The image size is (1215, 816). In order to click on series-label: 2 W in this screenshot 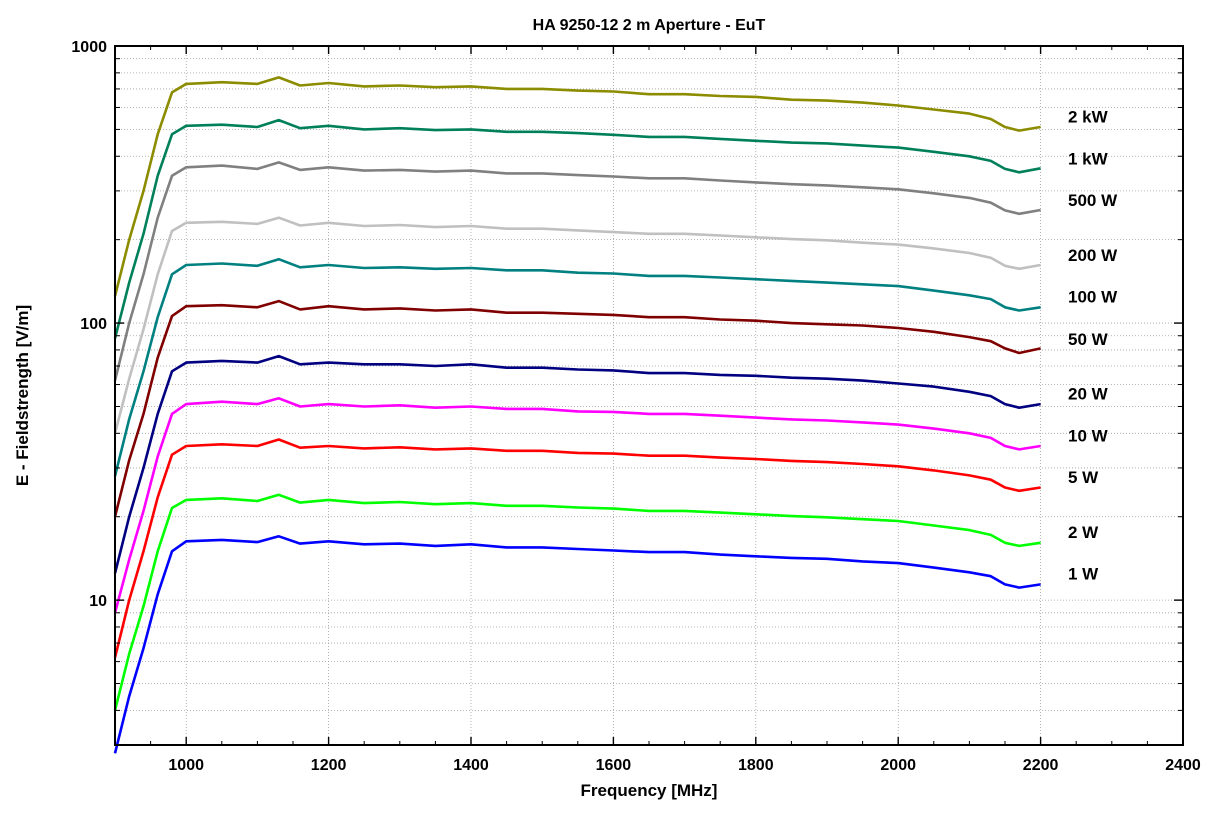, I will do `click(1083, 532)`.